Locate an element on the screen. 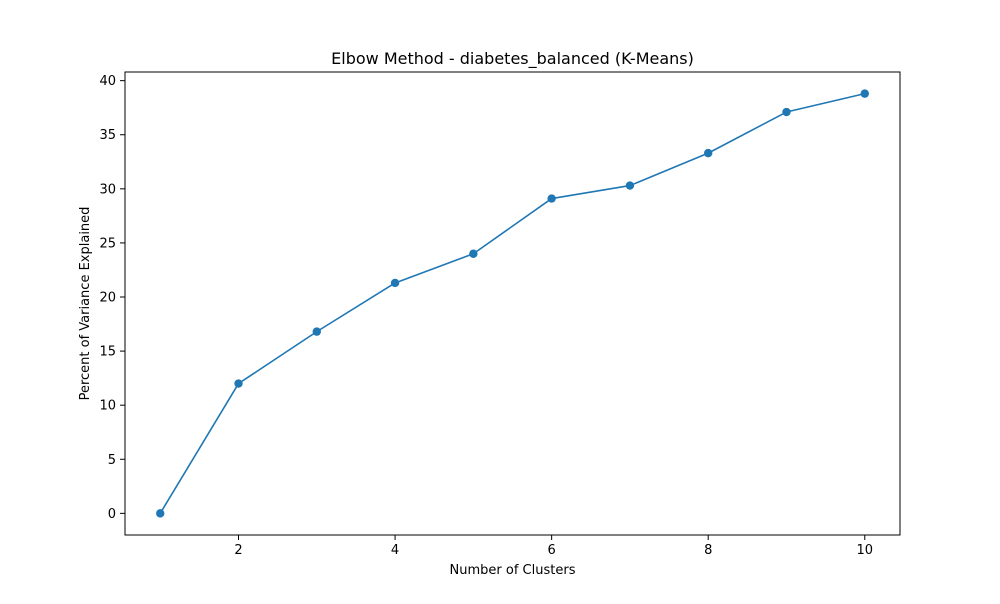 This screenshot has height=604, width=1000. y-tick-label: 15 is located at coordinates (107, 352).